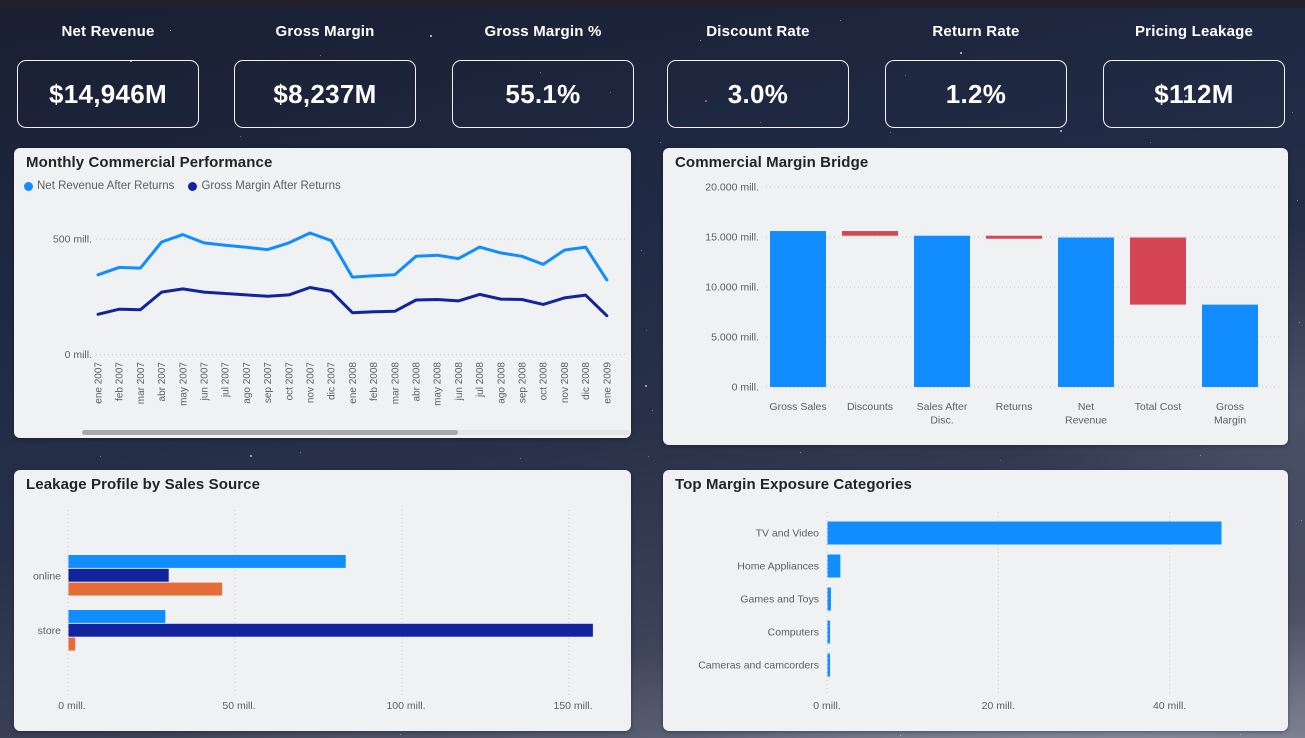  Describe the element at coordinates (572, 706) in the screenshot. I see `svg-text: 150 mill.` at that location.